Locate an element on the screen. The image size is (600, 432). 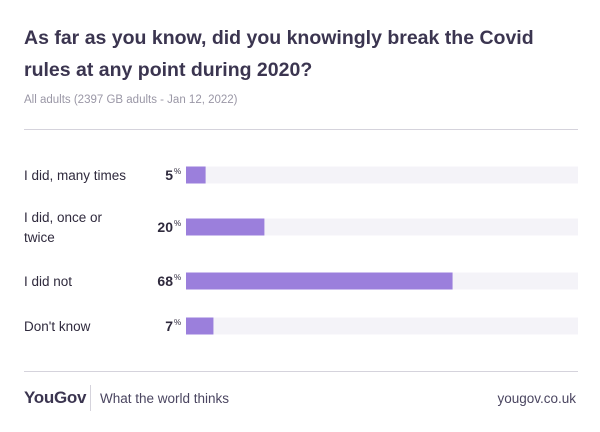
footer-tagline: What the world thinks is located at coordinates (165, 398).